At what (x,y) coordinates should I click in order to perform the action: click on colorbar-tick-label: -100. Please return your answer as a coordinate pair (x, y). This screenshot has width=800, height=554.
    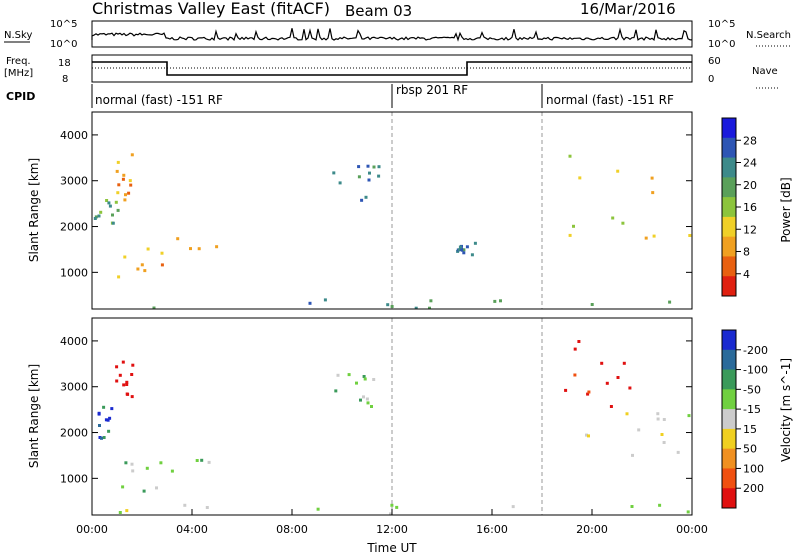
    Looking at the image, I should click on (755, 370).